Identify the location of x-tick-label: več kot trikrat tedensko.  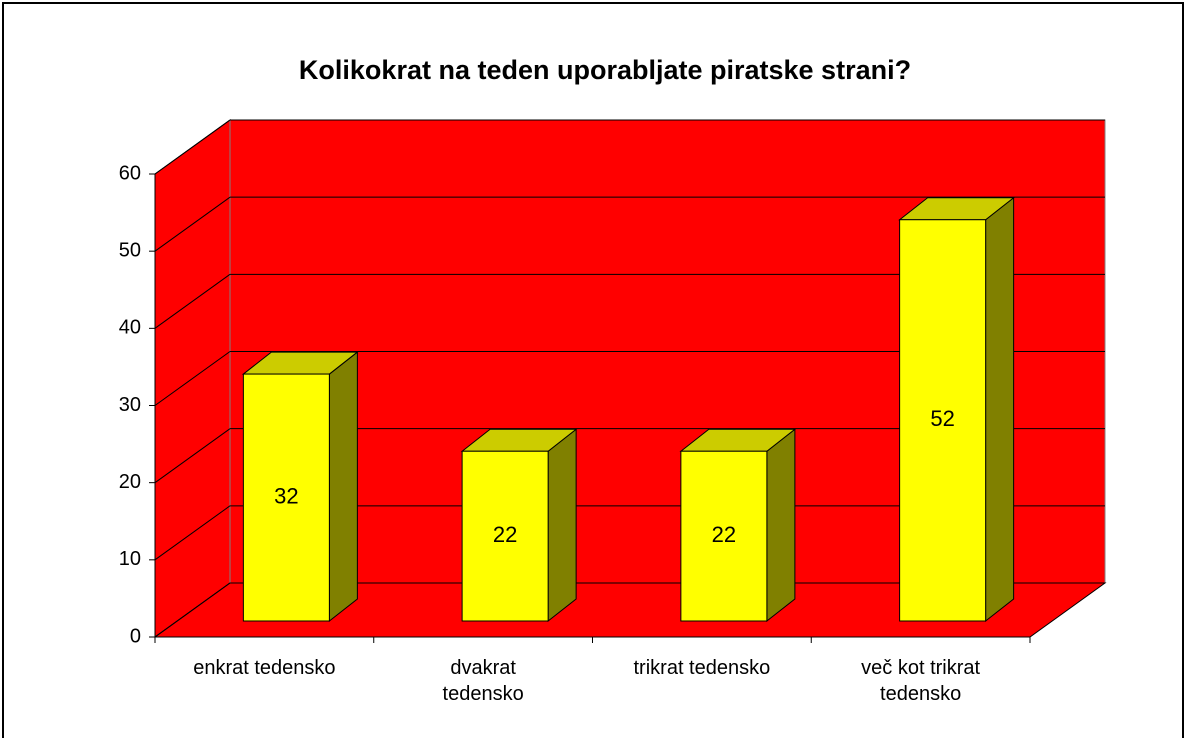
(921, 681).